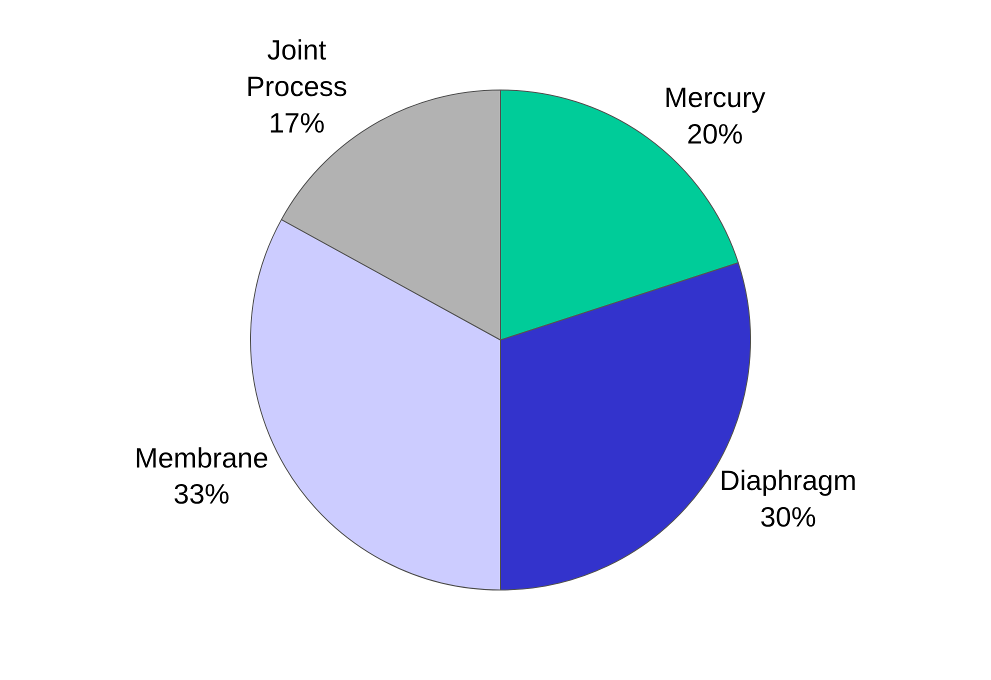 The image size is (991, 680). What do you see at coordinates (296, 122) in the screenshot?
I see `data-label: 17%` at bounding box center [296, 122].